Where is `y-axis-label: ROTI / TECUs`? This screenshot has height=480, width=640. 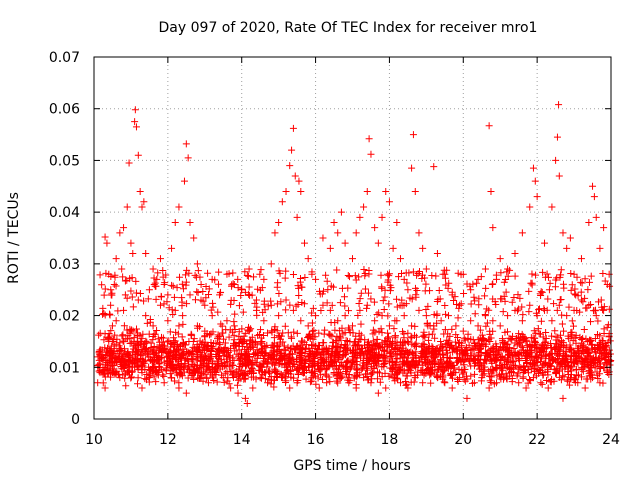 y-axis-label: ROTI / TECUs is located at coordinates (14, 238).